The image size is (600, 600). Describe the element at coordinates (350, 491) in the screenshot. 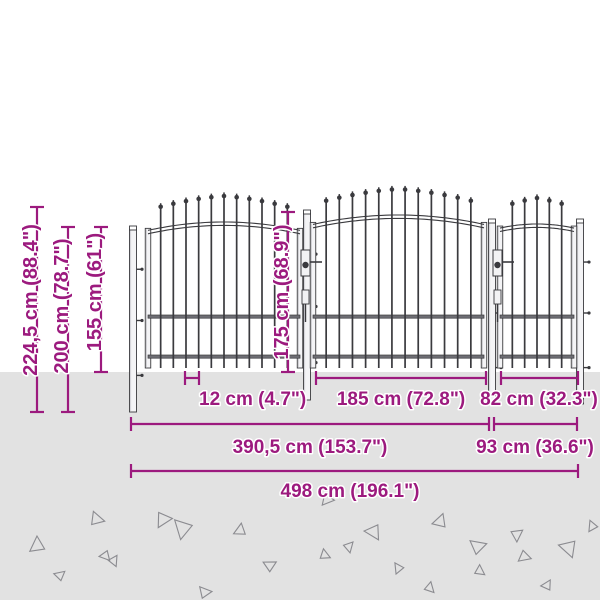

I see `dim-label-total-width: 498 cm (196.1")` at that location.